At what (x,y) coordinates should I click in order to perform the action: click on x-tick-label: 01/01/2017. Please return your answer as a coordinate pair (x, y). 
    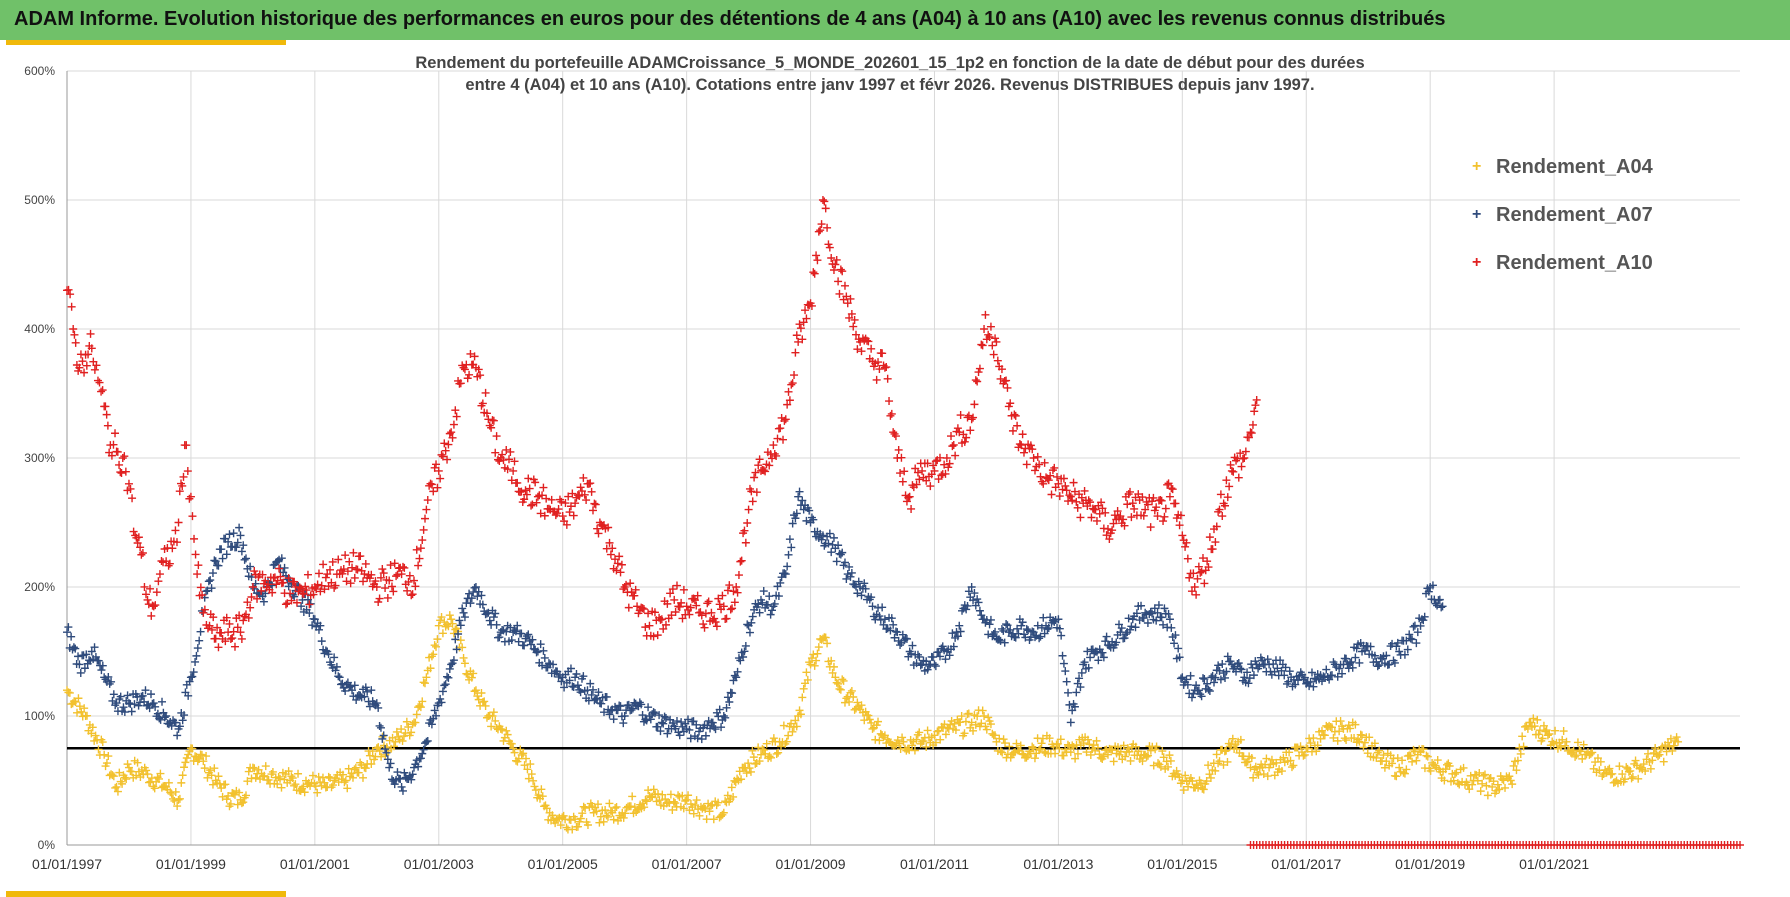
    Looking at the image, I should click on (1306, 864).